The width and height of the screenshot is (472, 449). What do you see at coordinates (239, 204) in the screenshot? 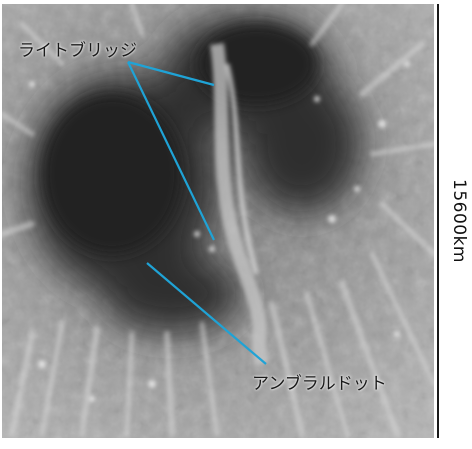
I see `light-bridge` at bounding box center [239, 204].